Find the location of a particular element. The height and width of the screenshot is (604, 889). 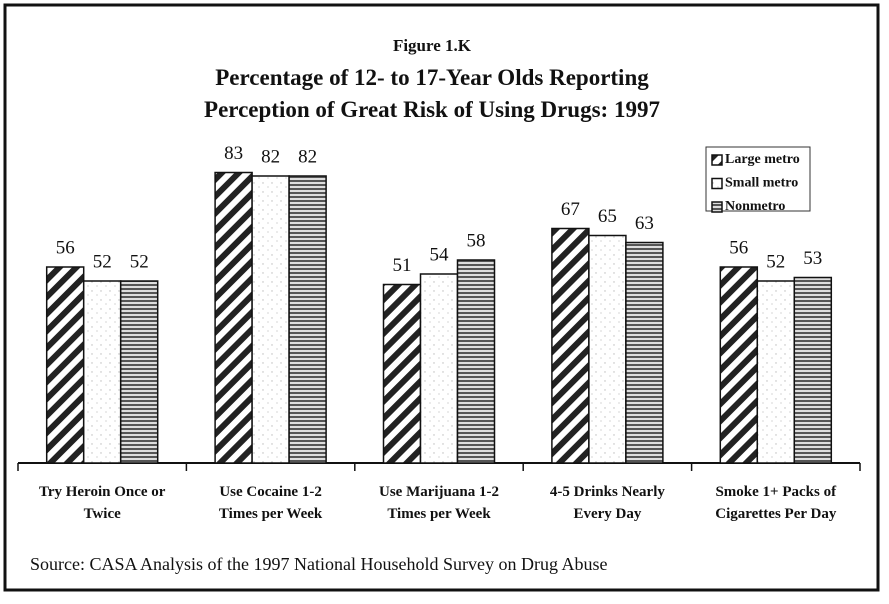

x-tick-label: Use Marijuana 1-2 Times per Week is located at coordinates (439, 503).